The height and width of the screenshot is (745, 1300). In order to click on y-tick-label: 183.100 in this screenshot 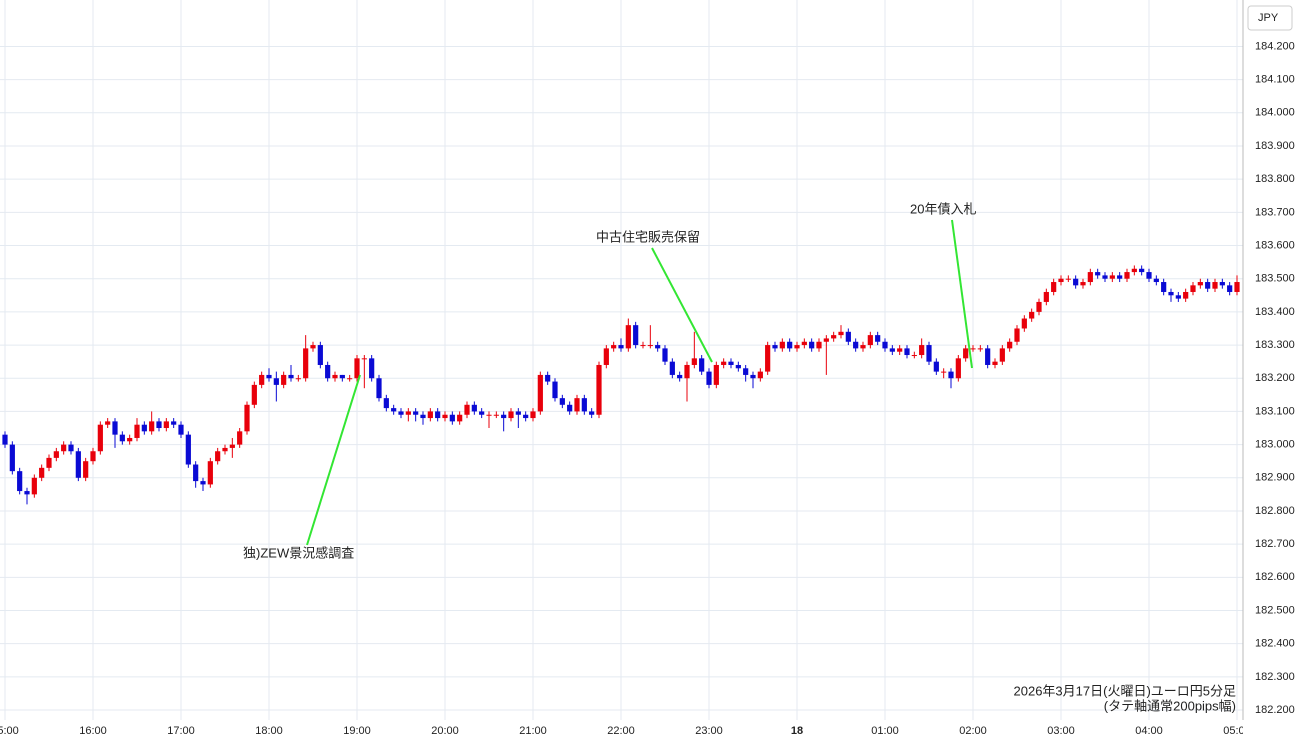, I will do `click(1275, 411)`.